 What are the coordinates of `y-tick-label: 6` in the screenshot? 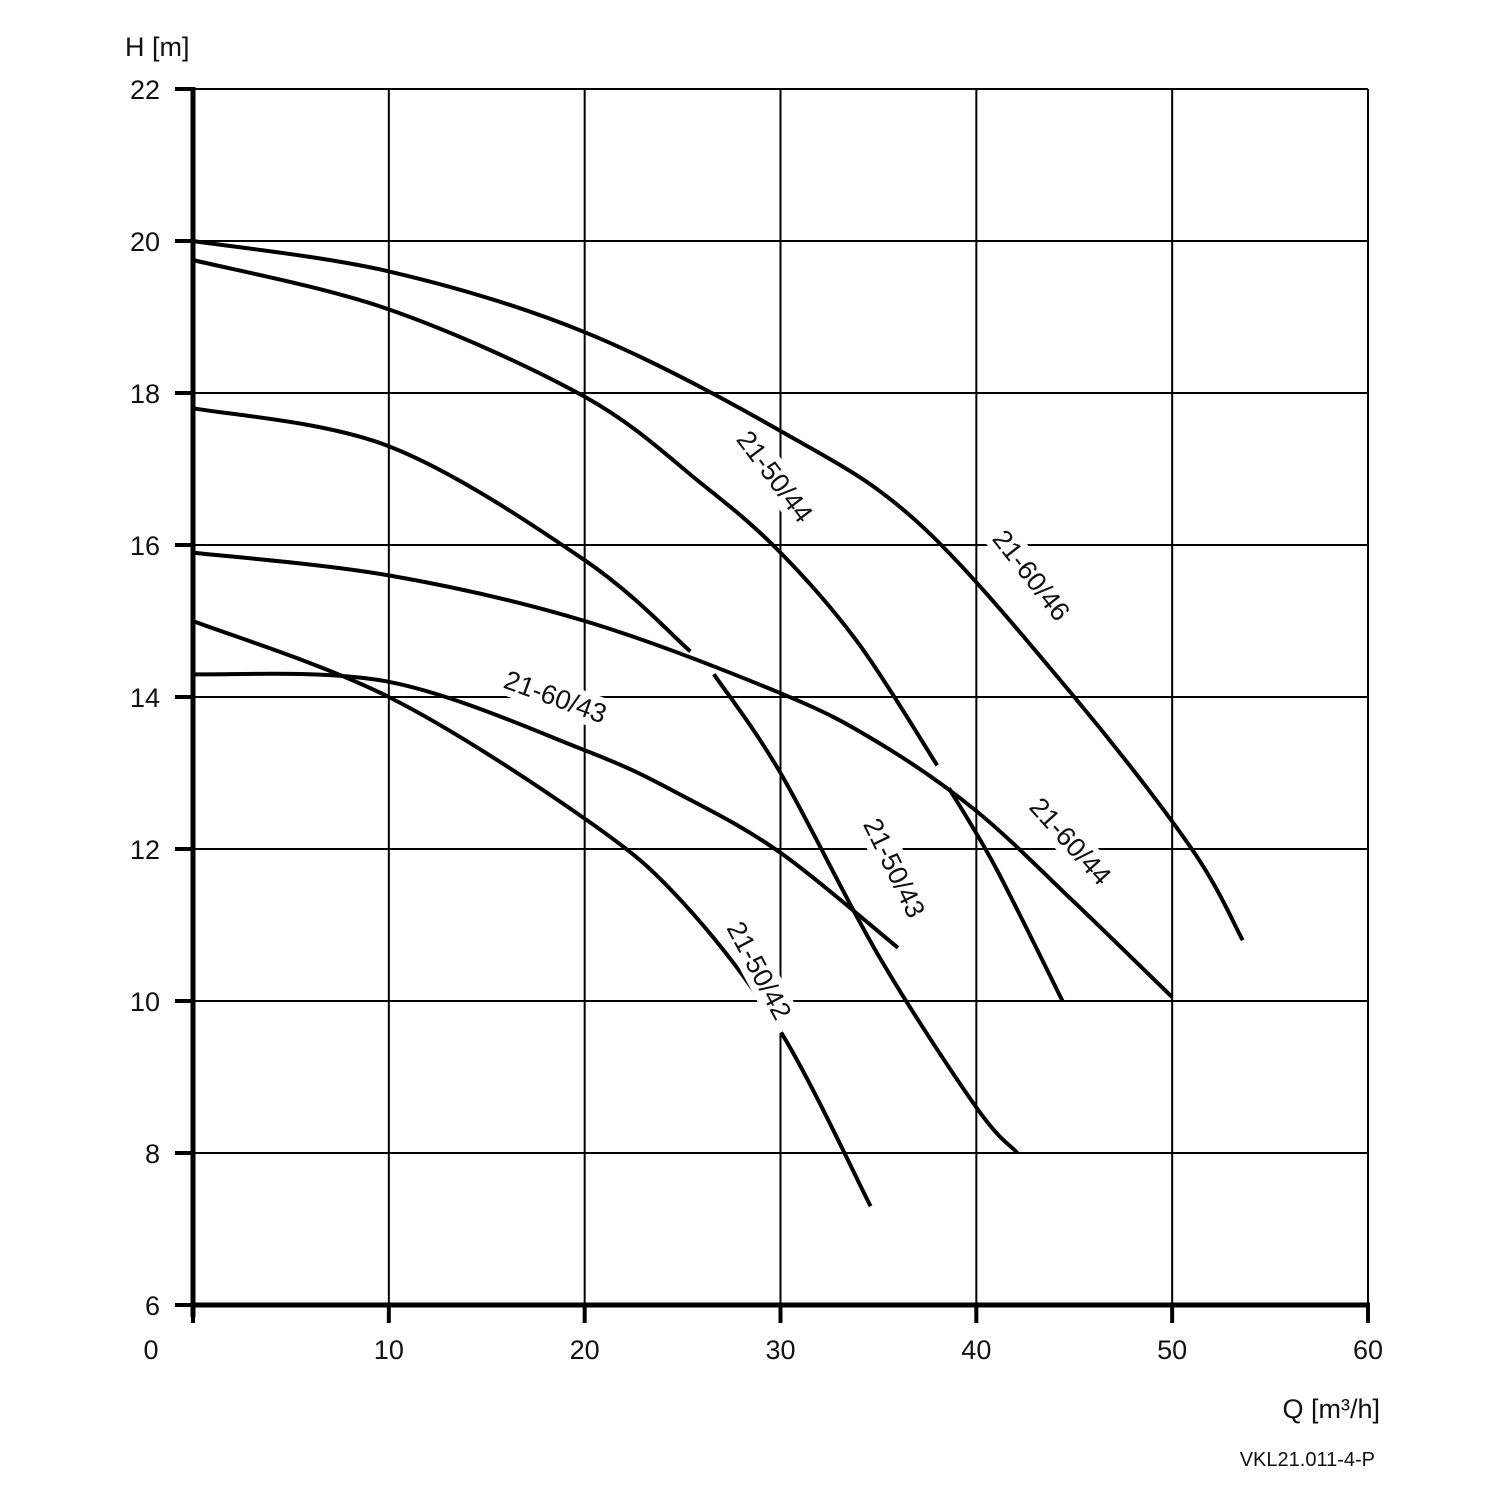 It's located at (152, 1306).